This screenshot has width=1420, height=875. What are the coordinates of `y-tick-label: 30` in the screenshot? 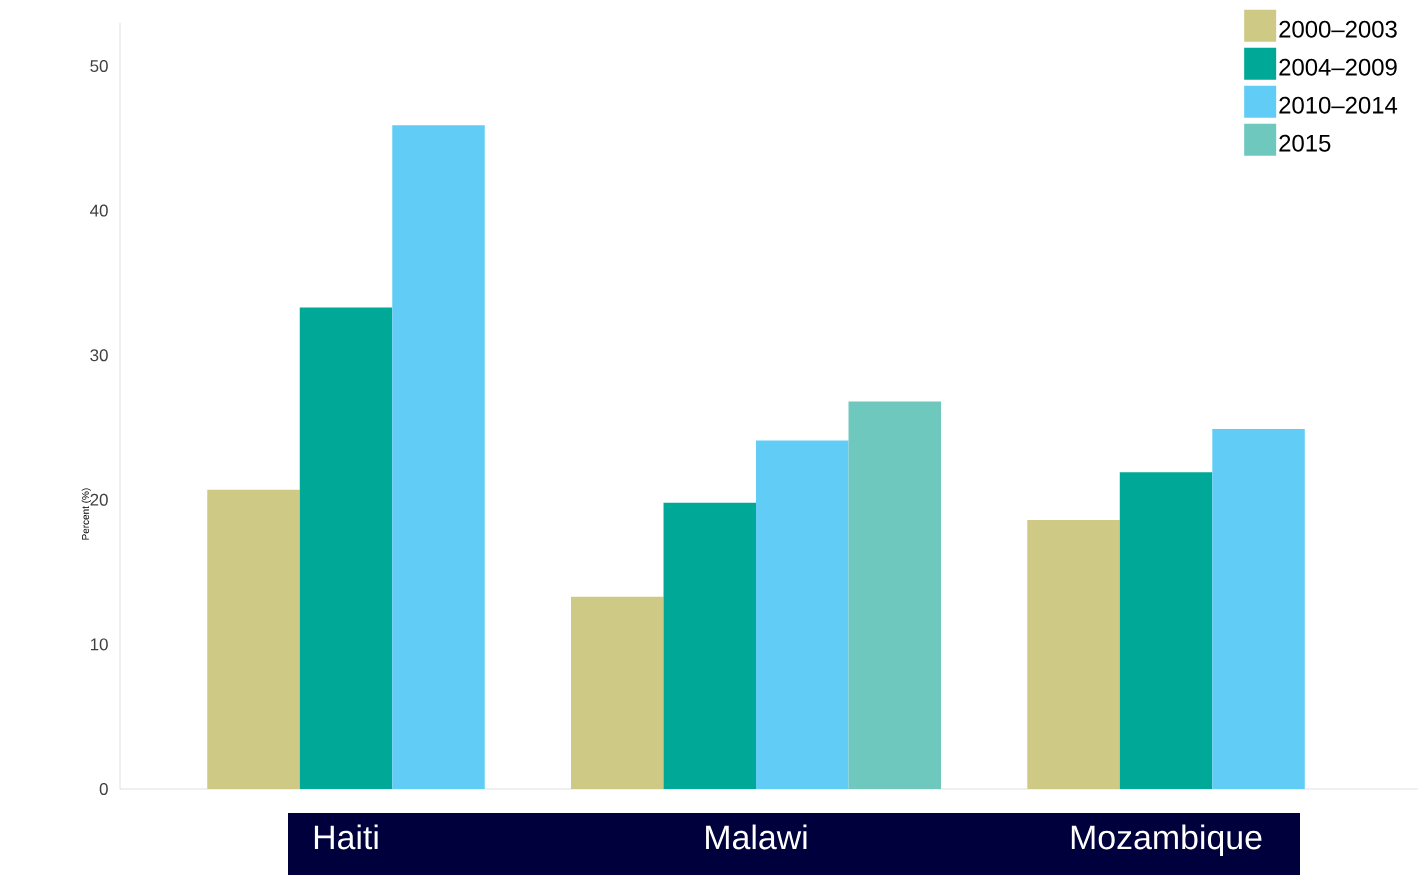 It's located at (99, 355).